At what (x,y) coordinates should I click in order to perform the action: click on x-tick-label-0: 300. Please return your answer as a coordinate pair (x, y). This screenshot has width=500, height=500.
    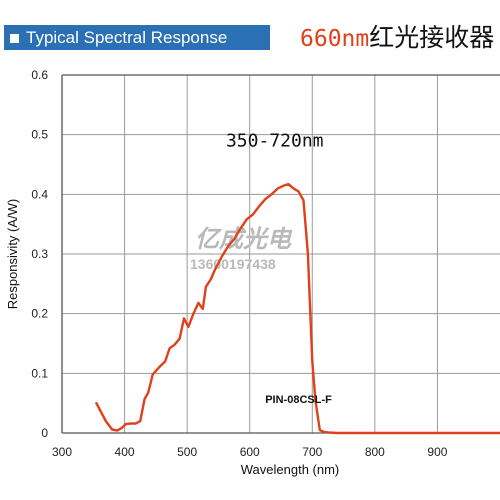
    Looking at the image, I should click on (62, 452).